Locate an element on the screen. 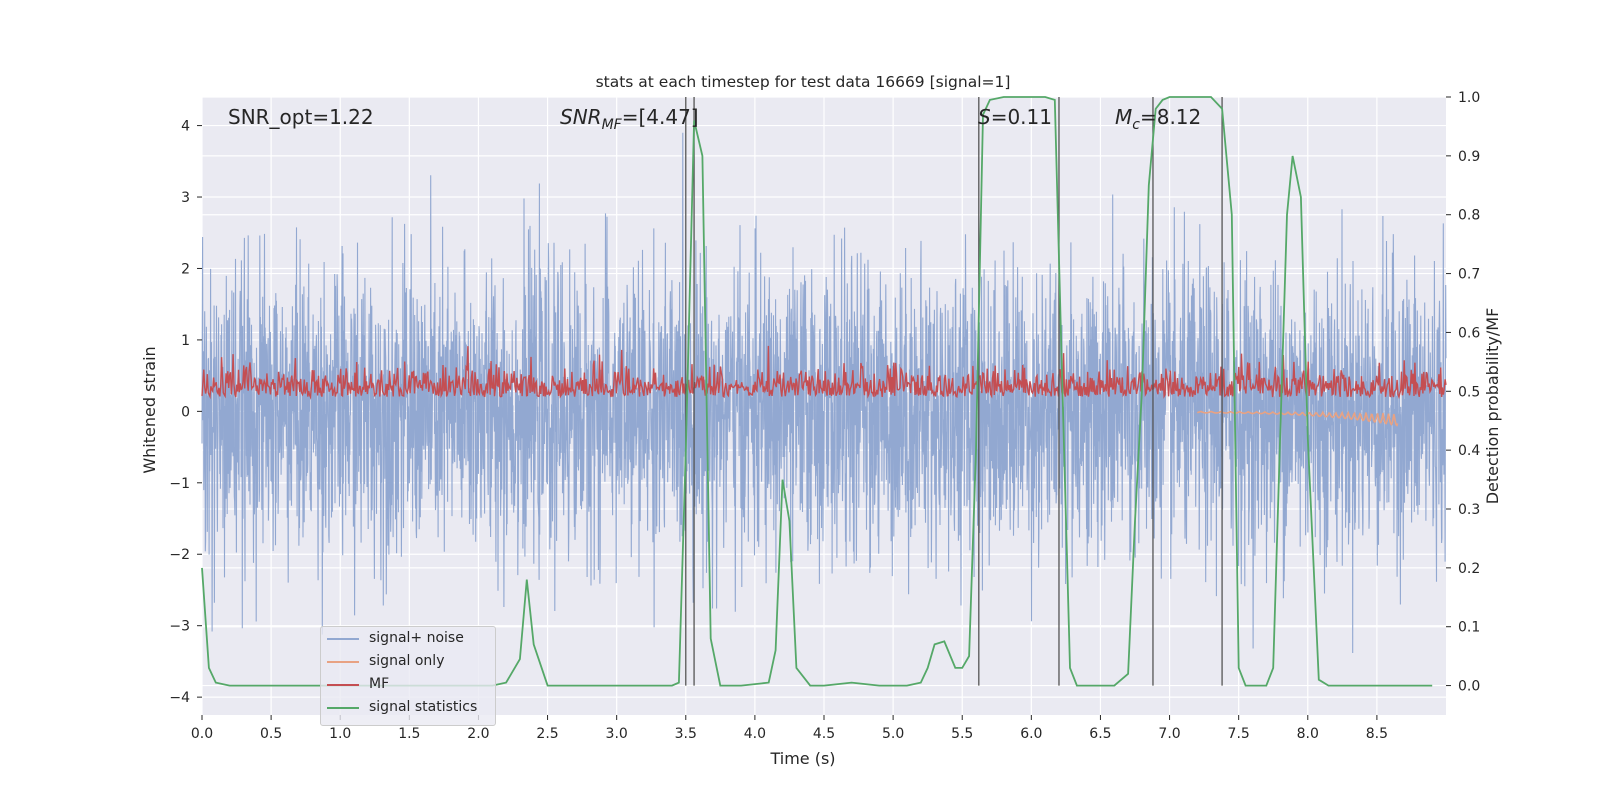 The image size is (1600, 800). legend-item: signal statistics is located at coordinates (408, 707).